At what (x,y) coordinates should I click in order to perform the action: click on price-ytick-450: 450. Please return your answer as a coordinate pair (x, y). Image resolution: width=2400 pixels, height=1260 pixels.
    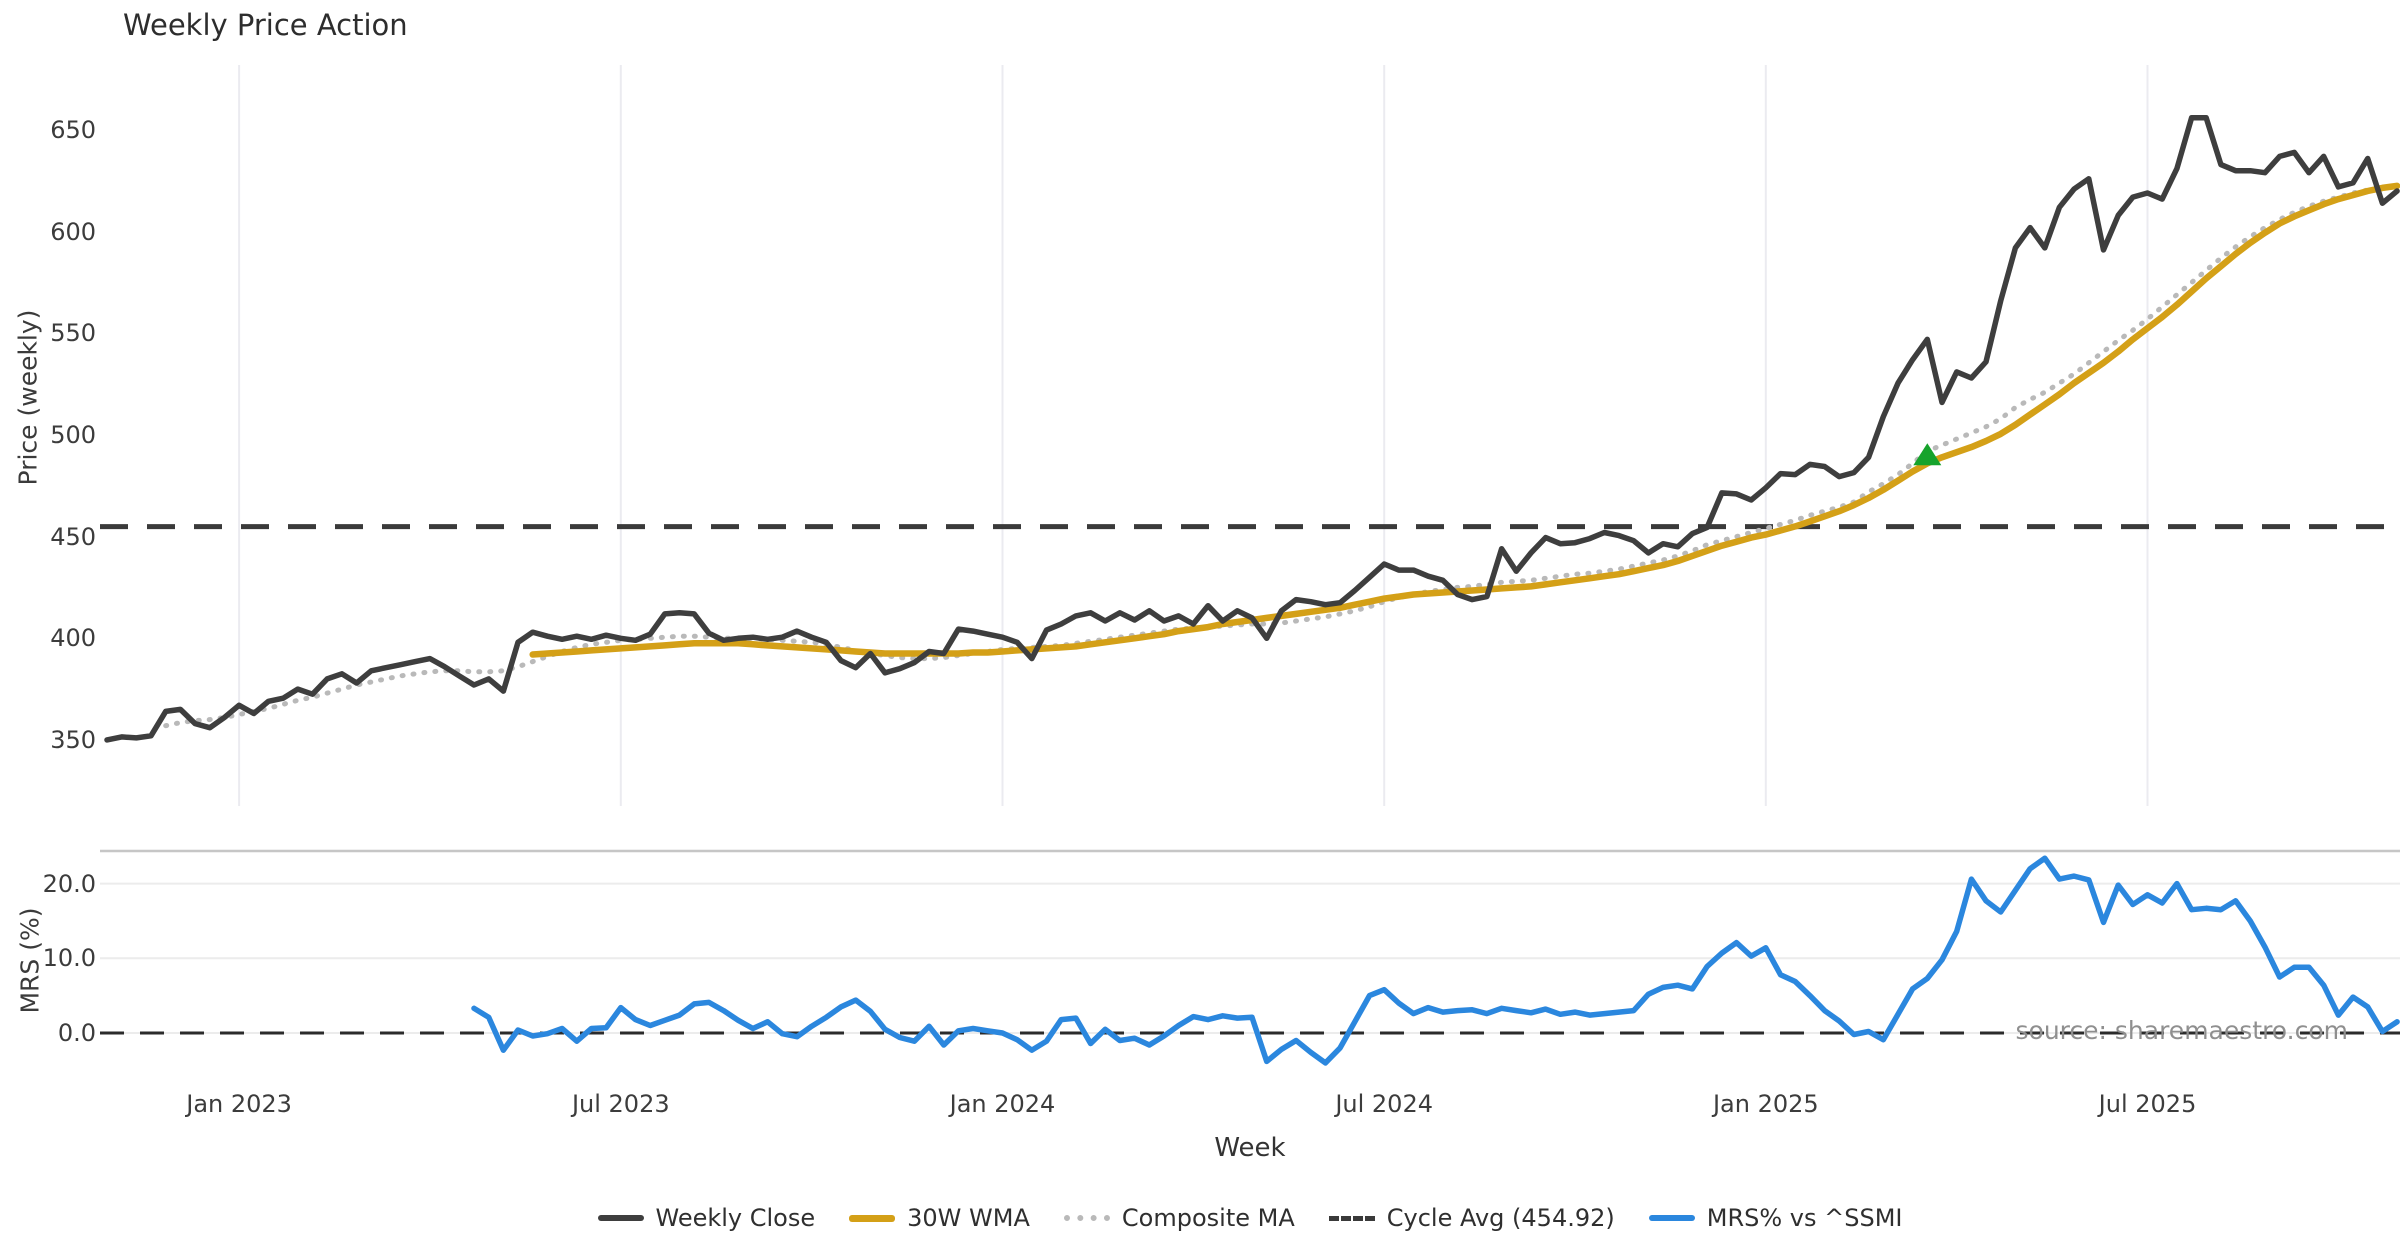
    Looking at the image, I should click on (73, 536).